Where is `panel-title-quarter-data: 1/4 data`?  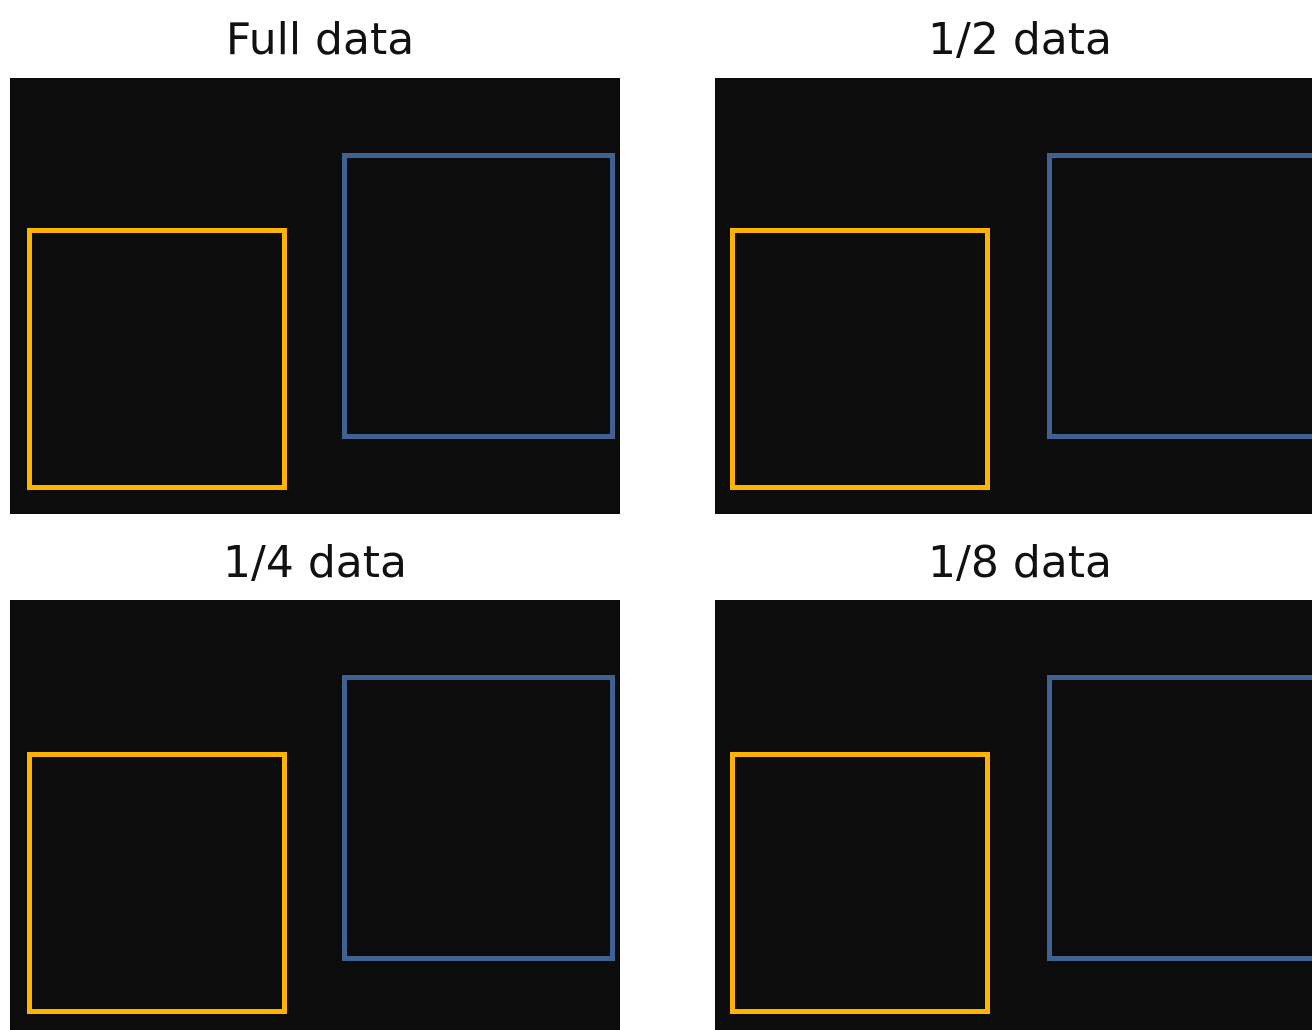
panel-title-quarter-data: 1/4 data is located at coordinates (315, 562).